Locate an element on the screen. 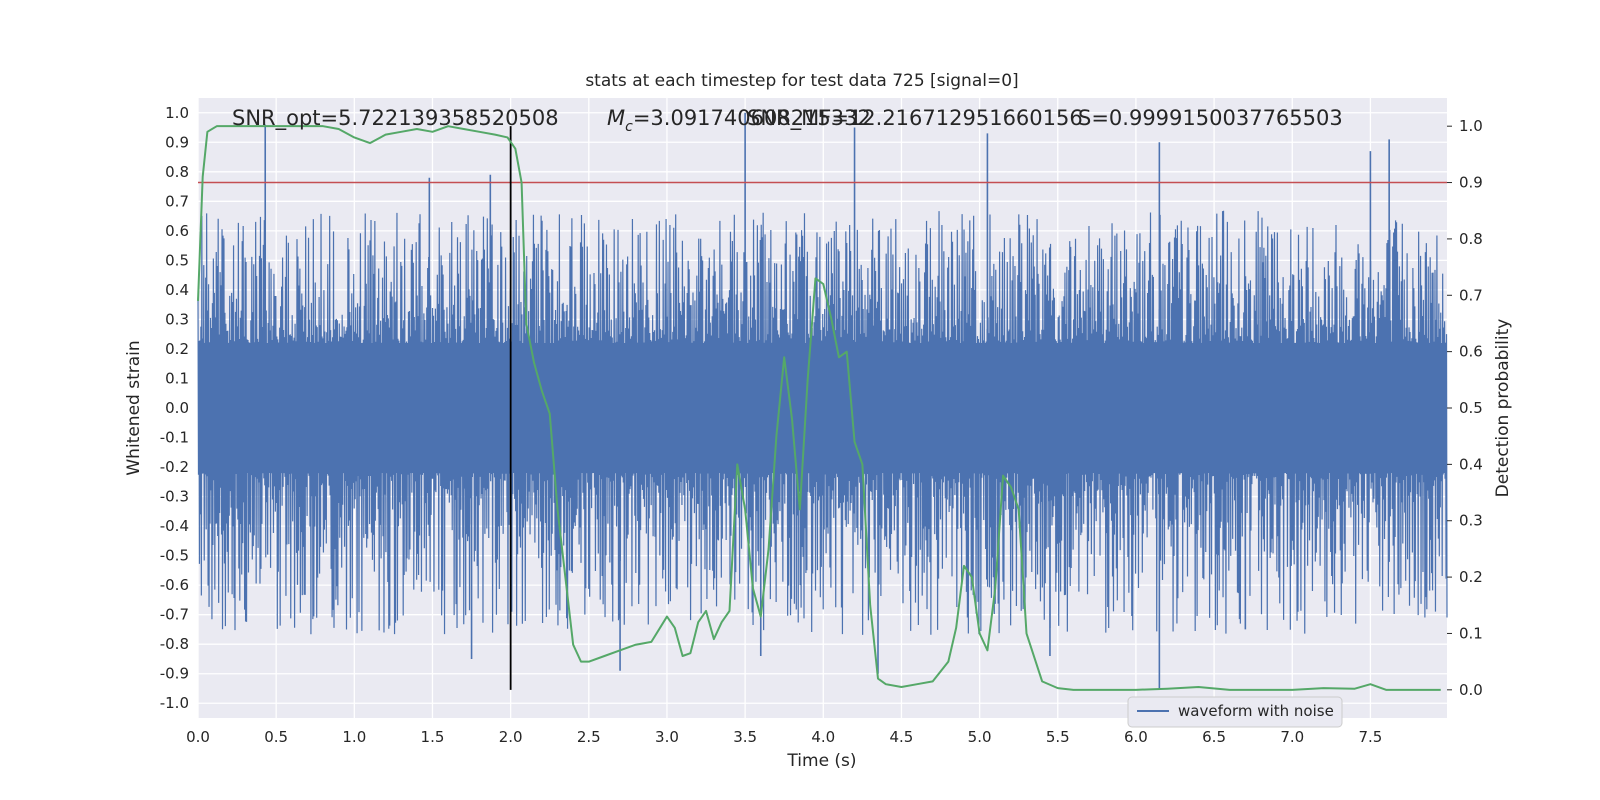 This screenshot has height=800, width=1600. annotation-chirp-mass: Mc=3.091740608215332 is located at coordinates (739, 120).